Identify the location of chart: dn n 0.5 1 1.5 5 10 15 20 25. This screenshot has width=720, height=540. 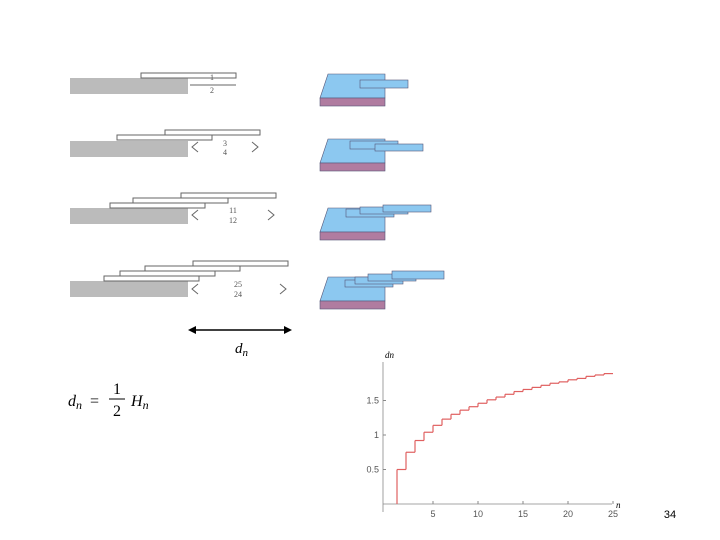
(493, 434).